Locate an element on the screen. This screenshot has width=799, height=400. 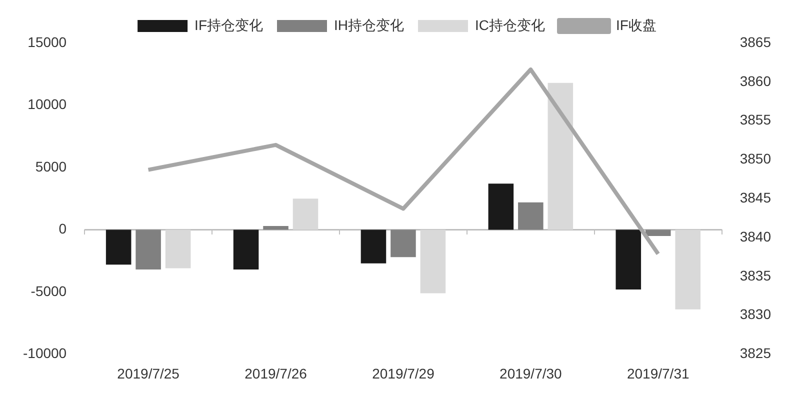
y2-tick-label: 3825 is located at coordinates (756, 353).